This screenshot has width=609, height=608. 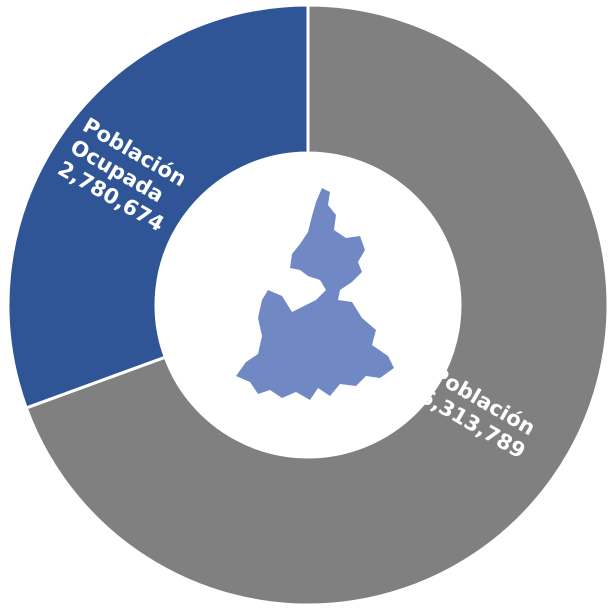 I want to click on state-map, so click(x=315, y=294).